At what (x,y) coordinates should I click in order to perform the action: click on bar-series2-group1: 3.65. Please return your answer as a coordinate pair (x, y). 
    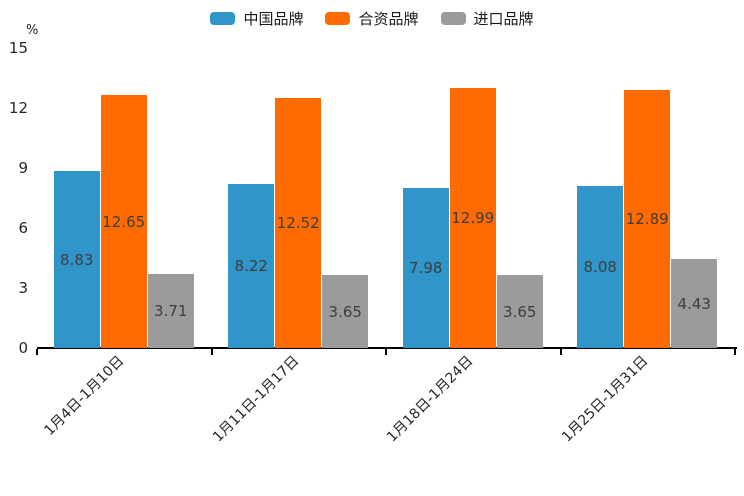
    Looking at the image, I should click on (345, 311).